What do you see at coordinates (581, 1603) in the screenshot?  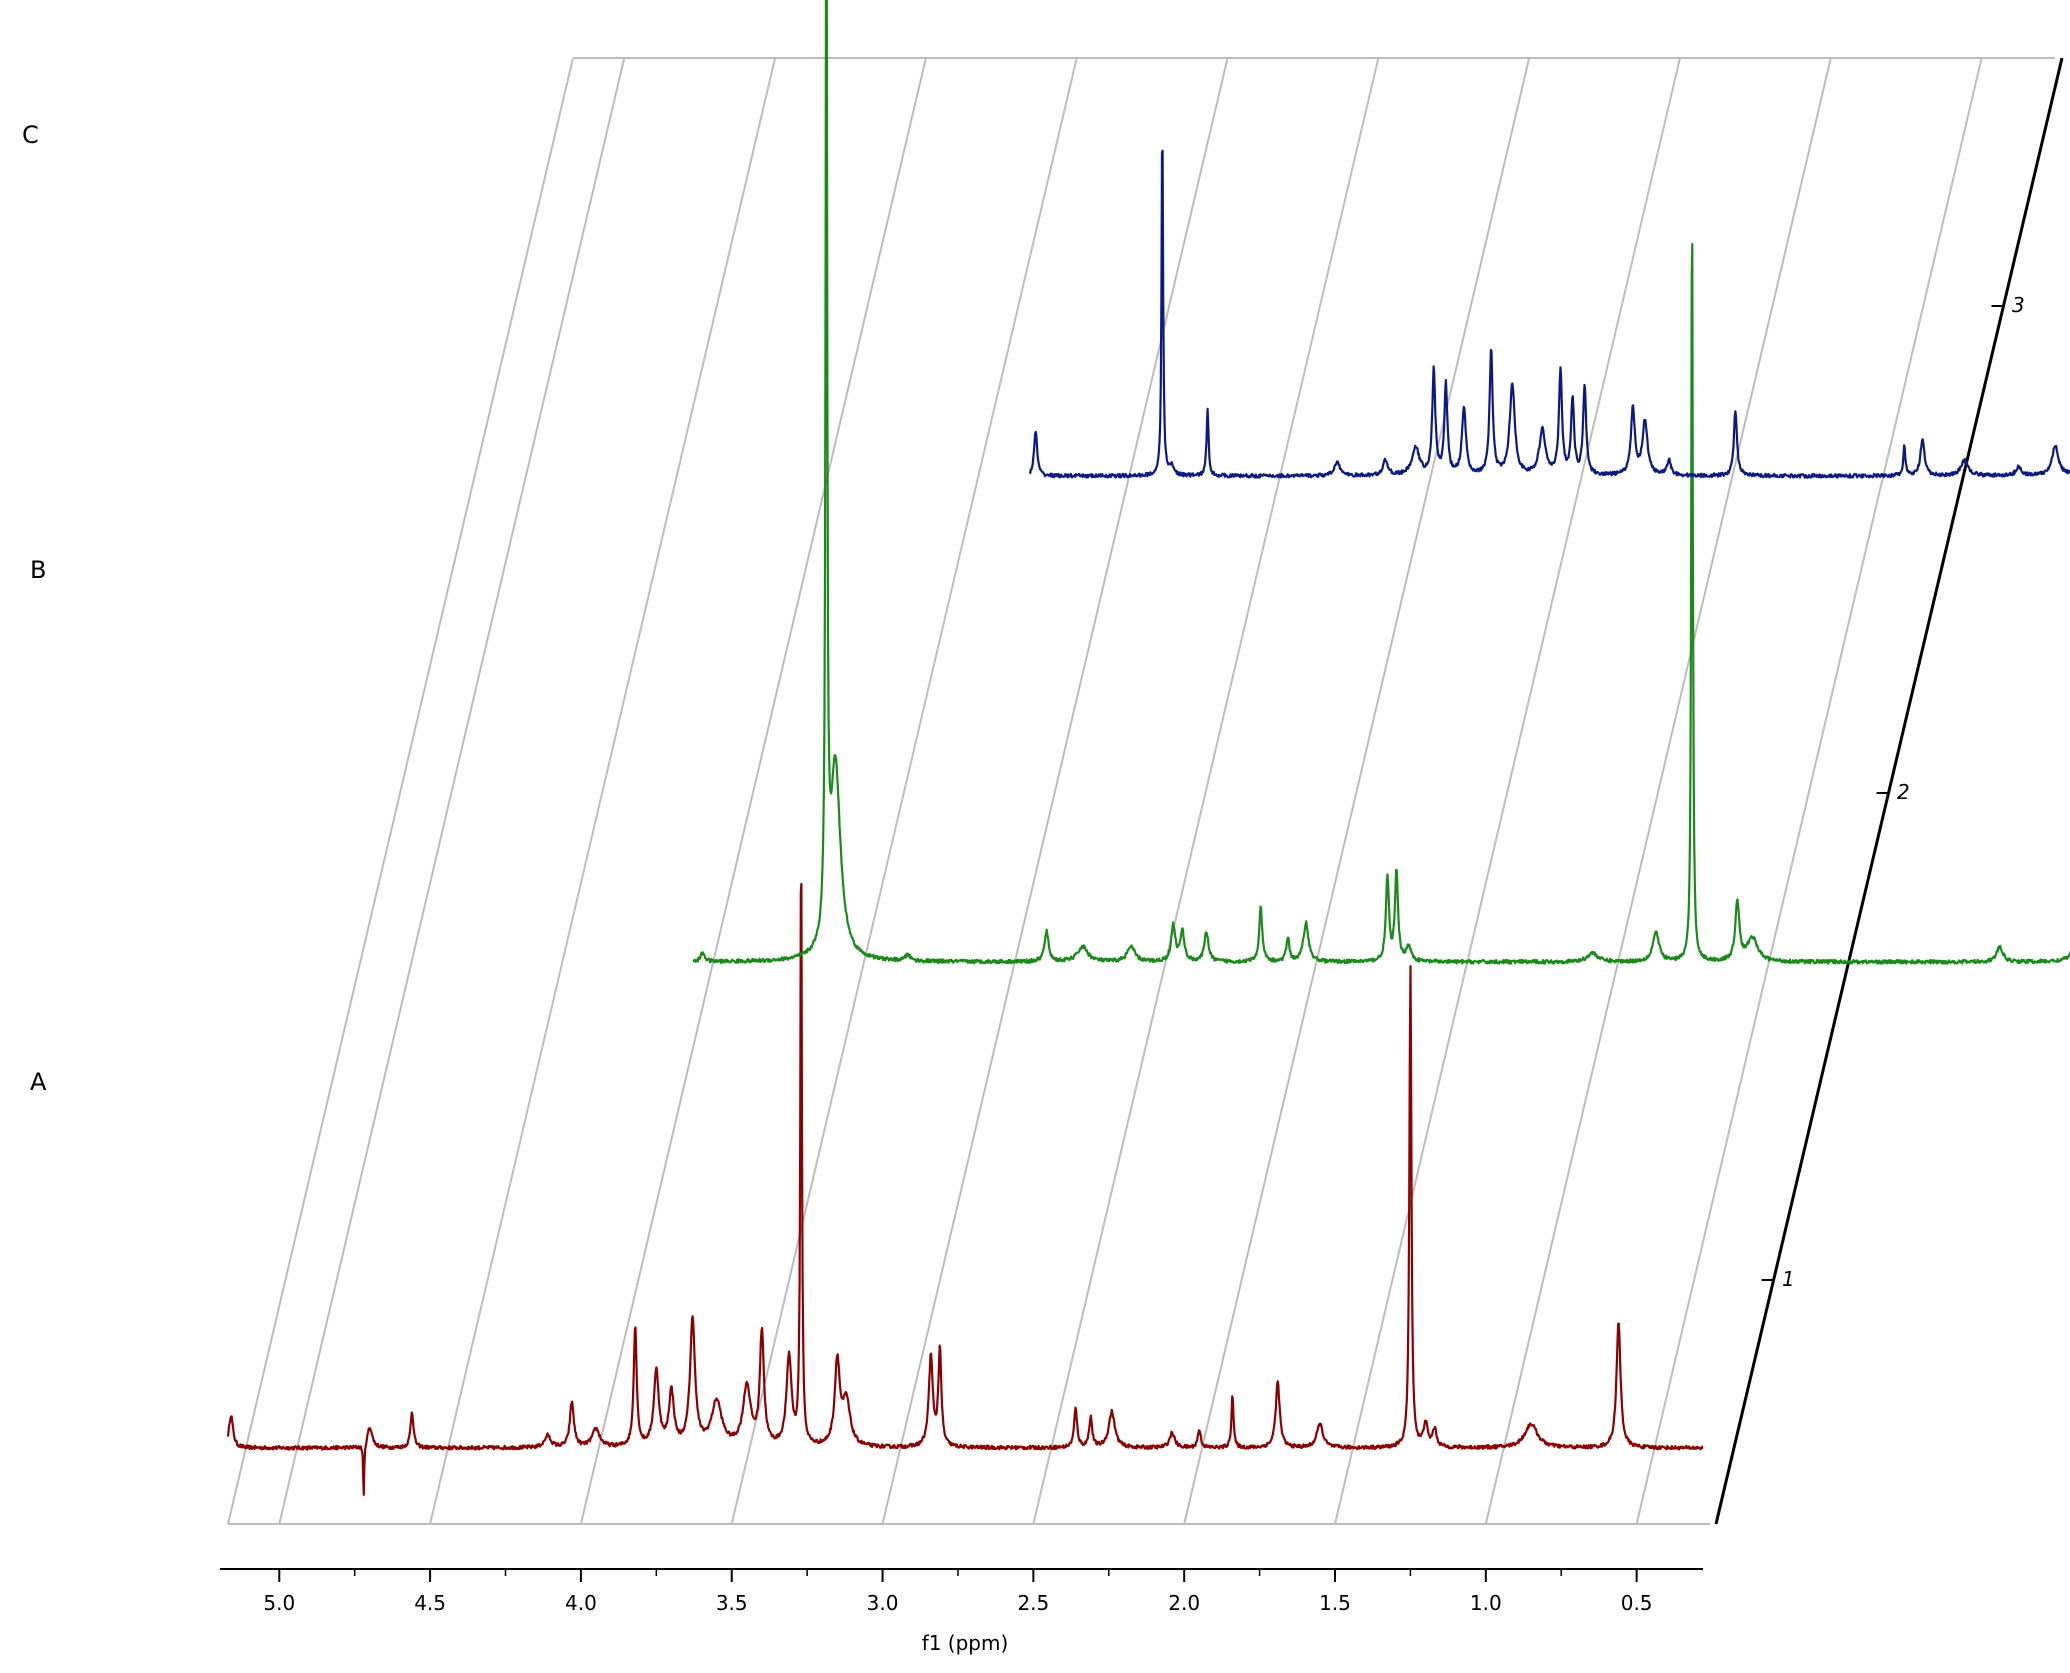 I see `x-tick-label: 4.0` at bounding box center [581, 1603].